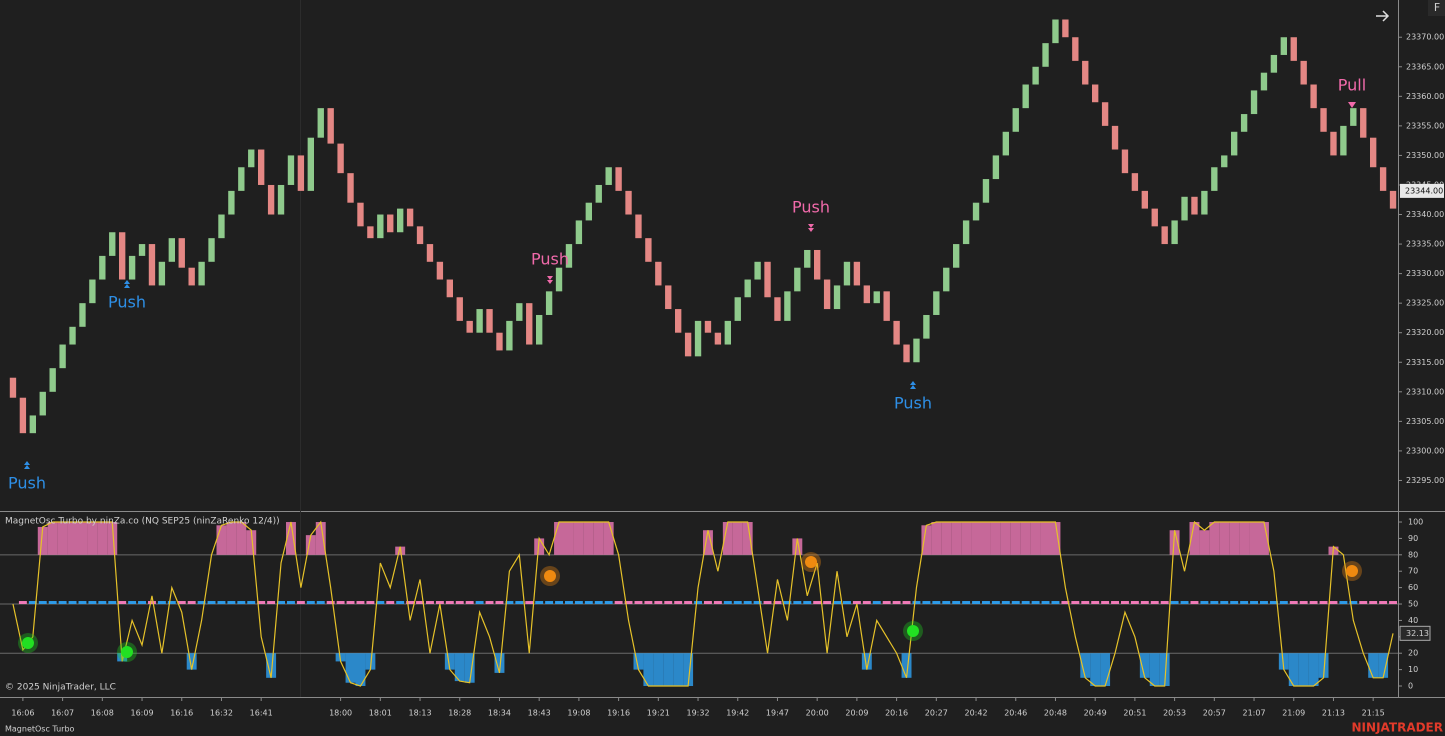  I want to click on logo: NINJATRADER, so click(1397, 728).